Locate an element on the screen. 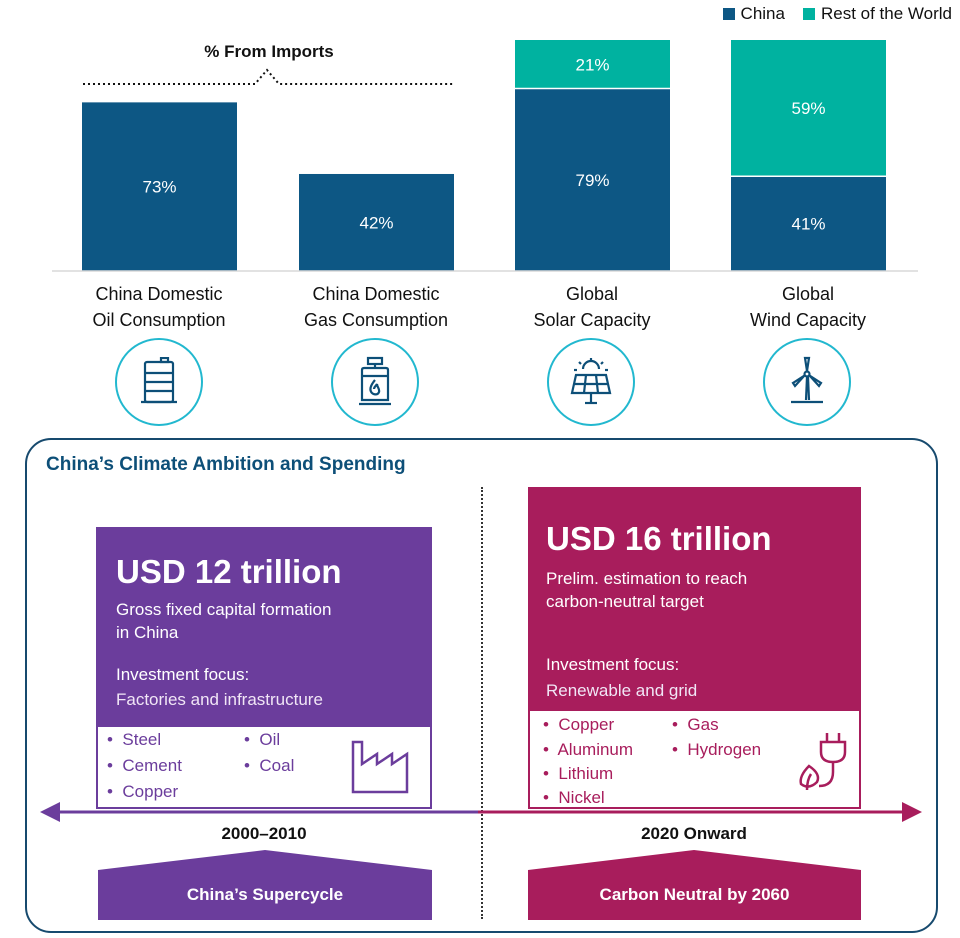  legend-item-china: China is located at coordinates (753, 14).